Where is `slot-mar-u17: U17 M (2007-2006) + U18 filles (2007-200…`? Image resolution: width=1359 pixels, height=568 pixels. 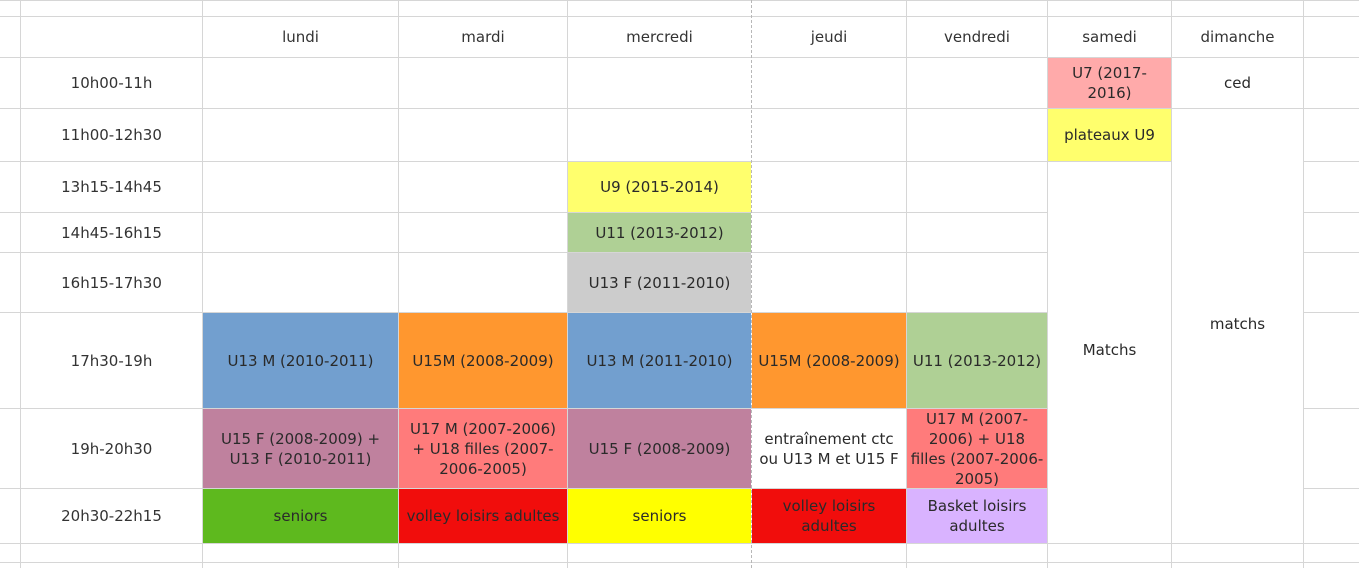
slot-mar-u17: U17 M (2007-2006) + U18 filles (2007-200… is located at coordinates (483, 448).